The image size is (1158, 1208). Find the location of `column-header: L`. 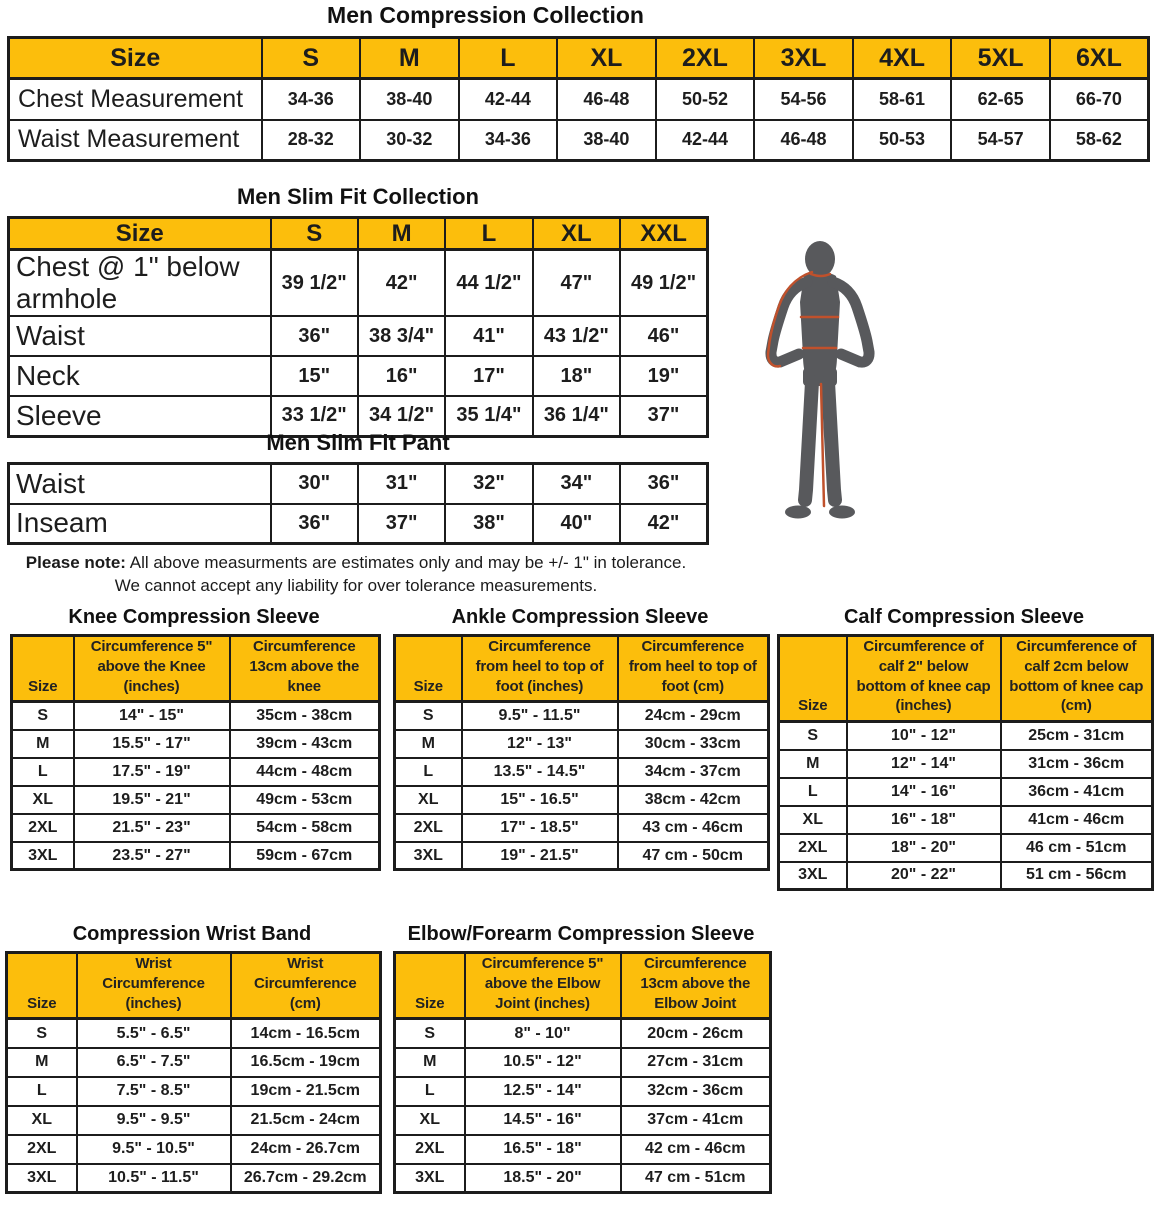

column-header: L is located at coordinates (508, 58).